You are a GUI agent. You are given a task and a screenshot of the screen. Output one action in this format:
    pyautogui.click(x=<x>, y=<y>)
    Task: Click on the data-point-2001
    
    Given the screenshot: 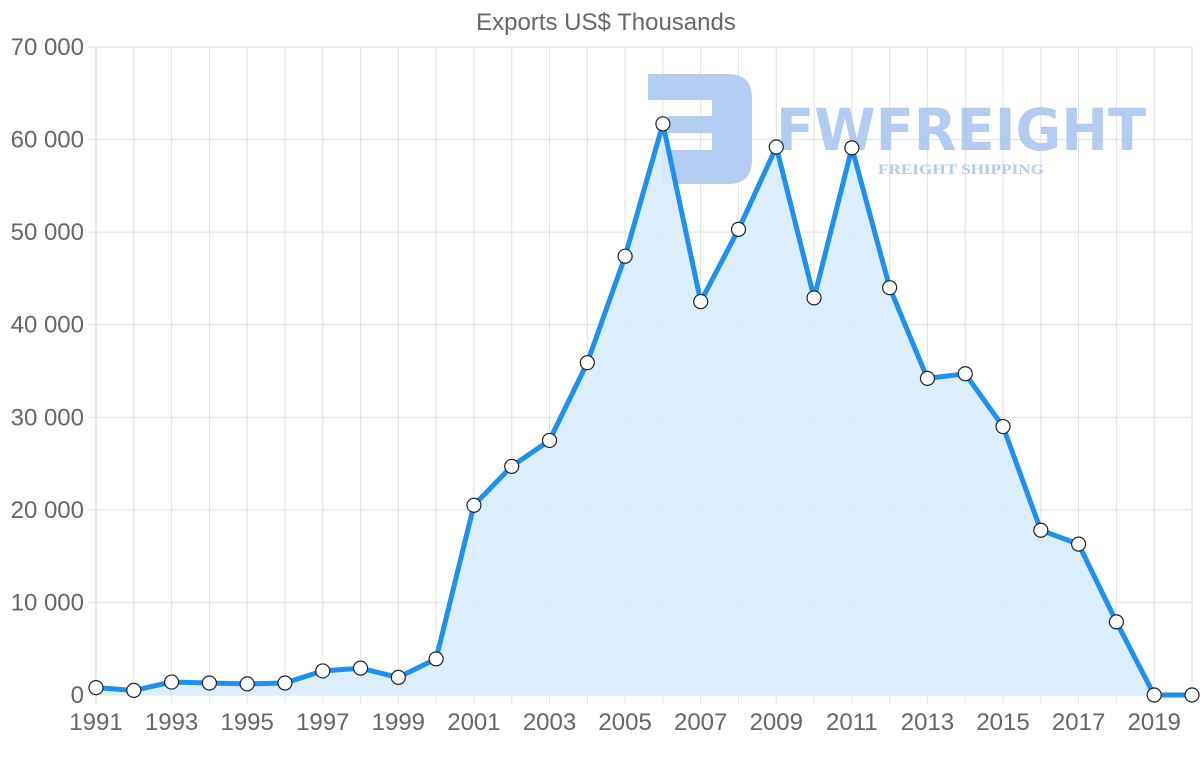 What is the action you would take?
    pyautogui.click(x=474, y=505)
    